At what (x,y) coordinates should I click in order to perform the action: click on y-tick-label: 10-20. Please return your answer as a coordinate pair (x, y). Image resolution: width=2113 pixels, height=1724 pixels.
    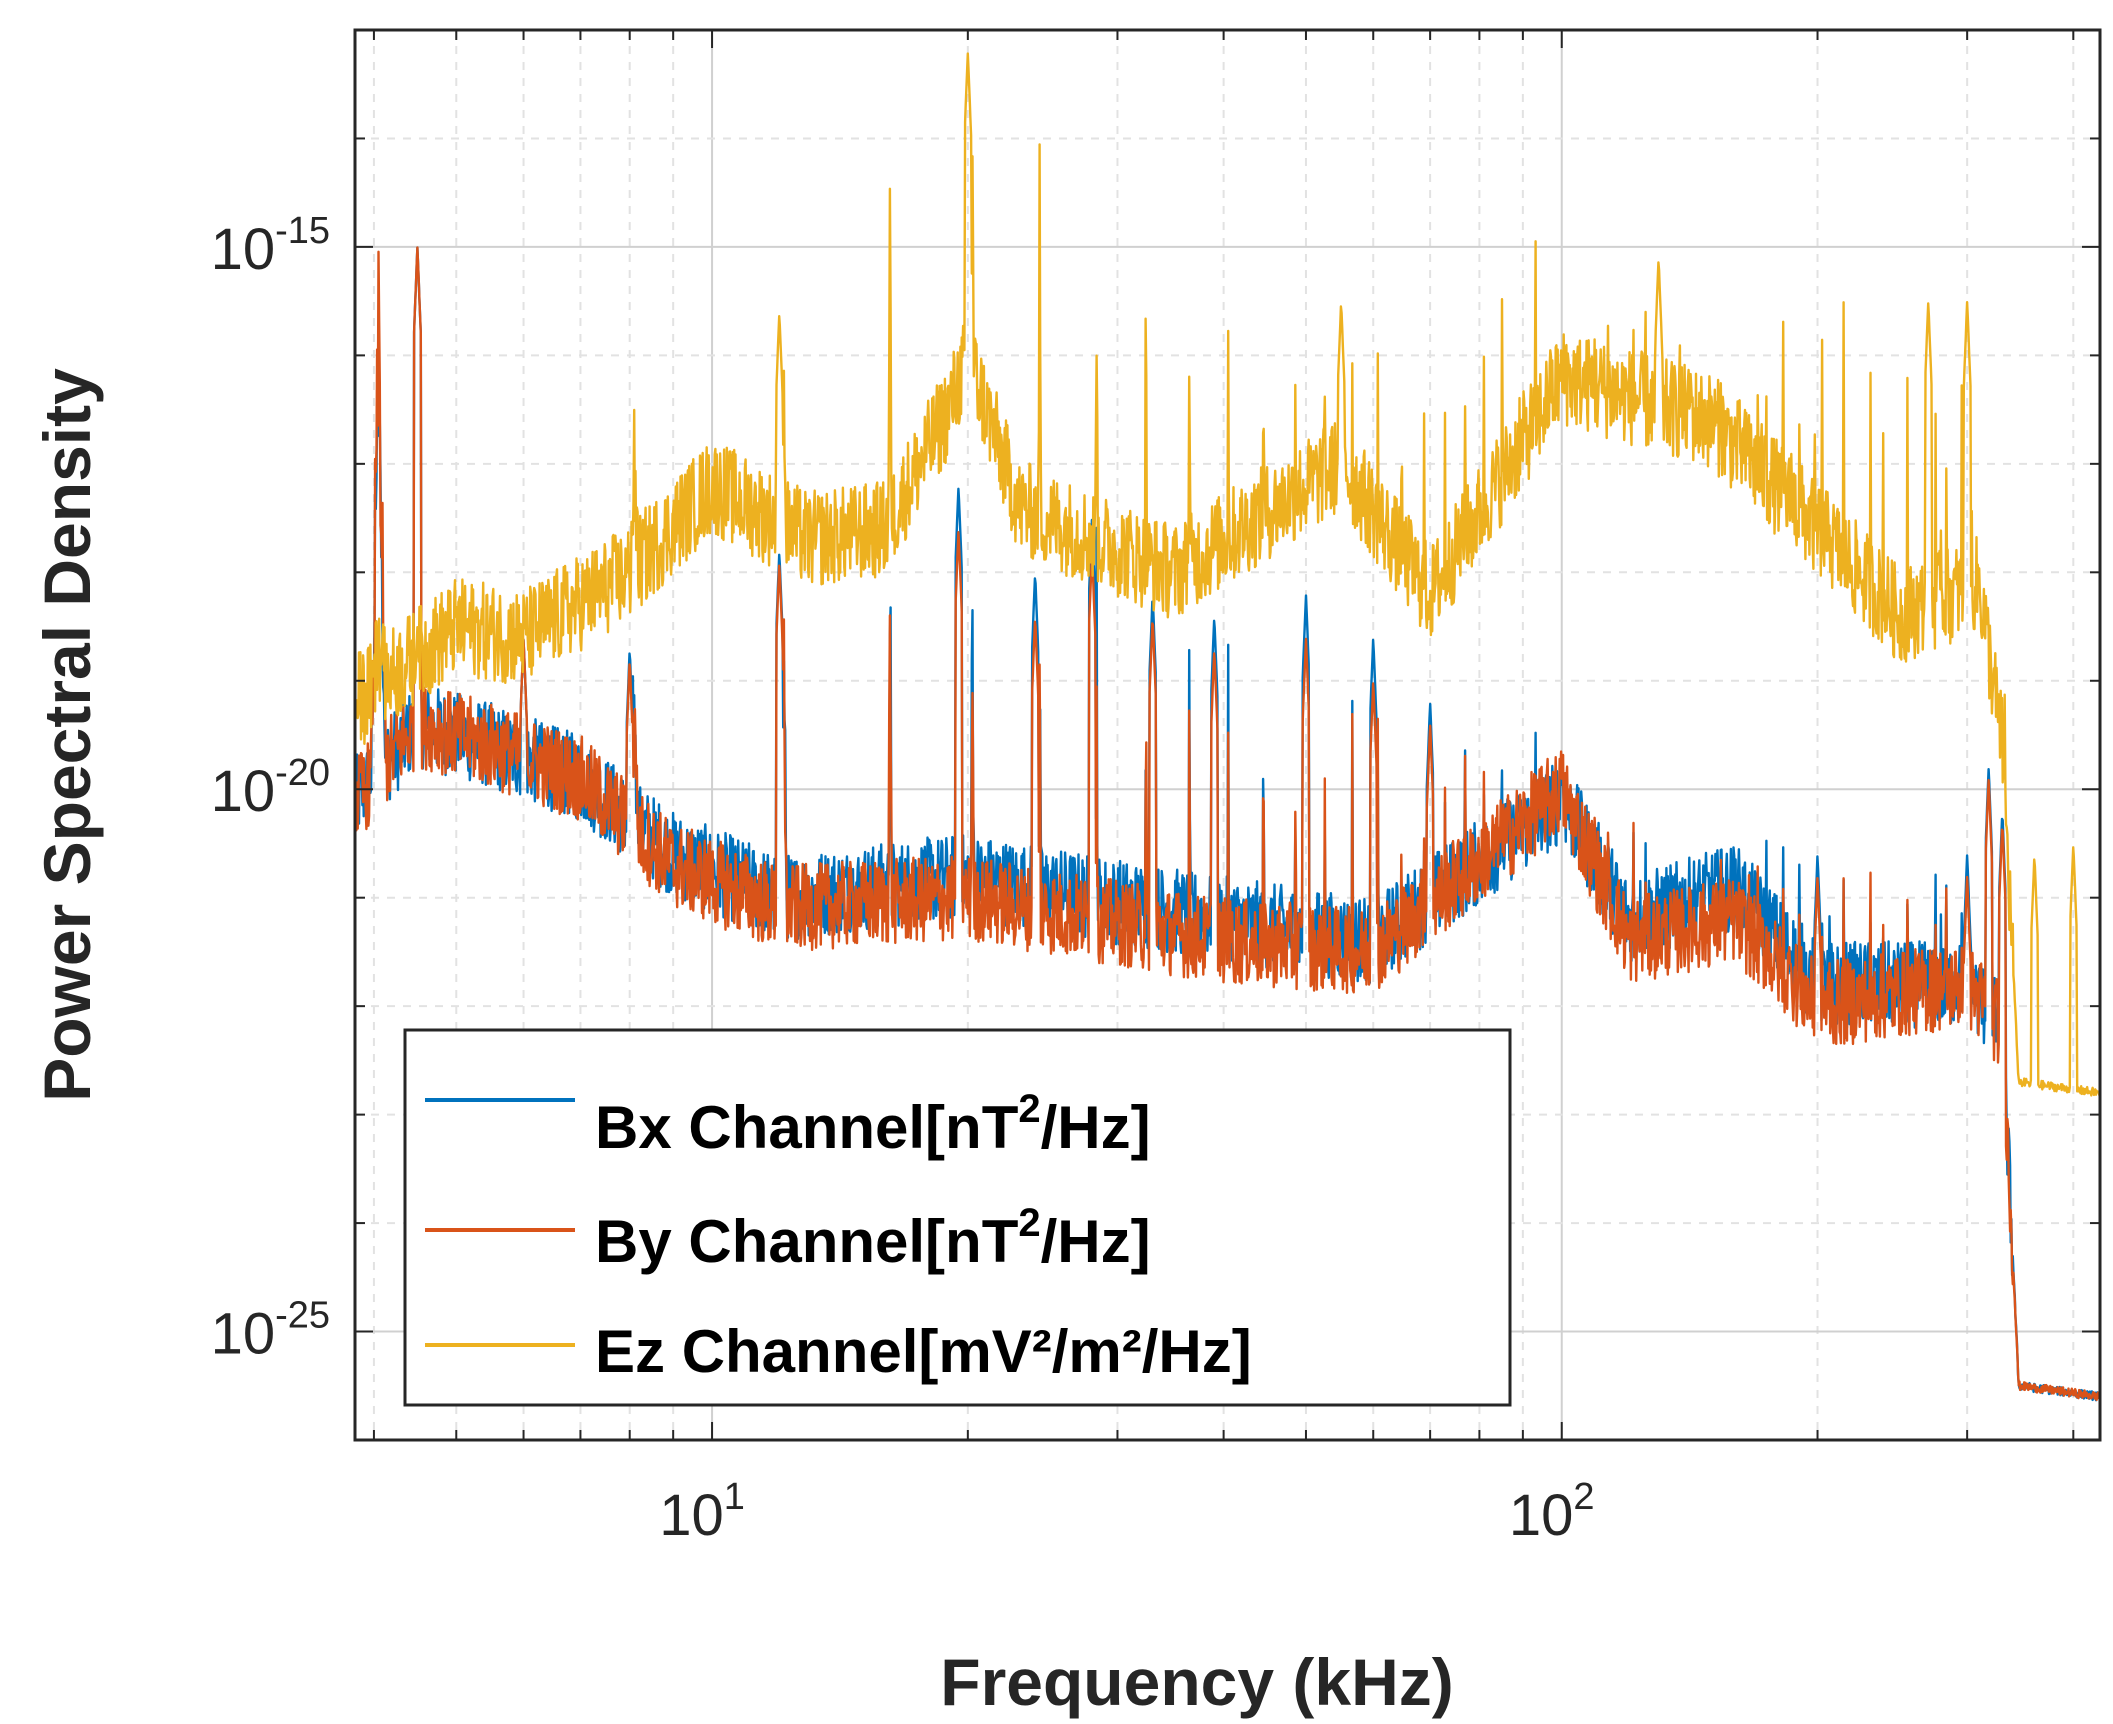
    Looking at the image, I should click on (270, 788).